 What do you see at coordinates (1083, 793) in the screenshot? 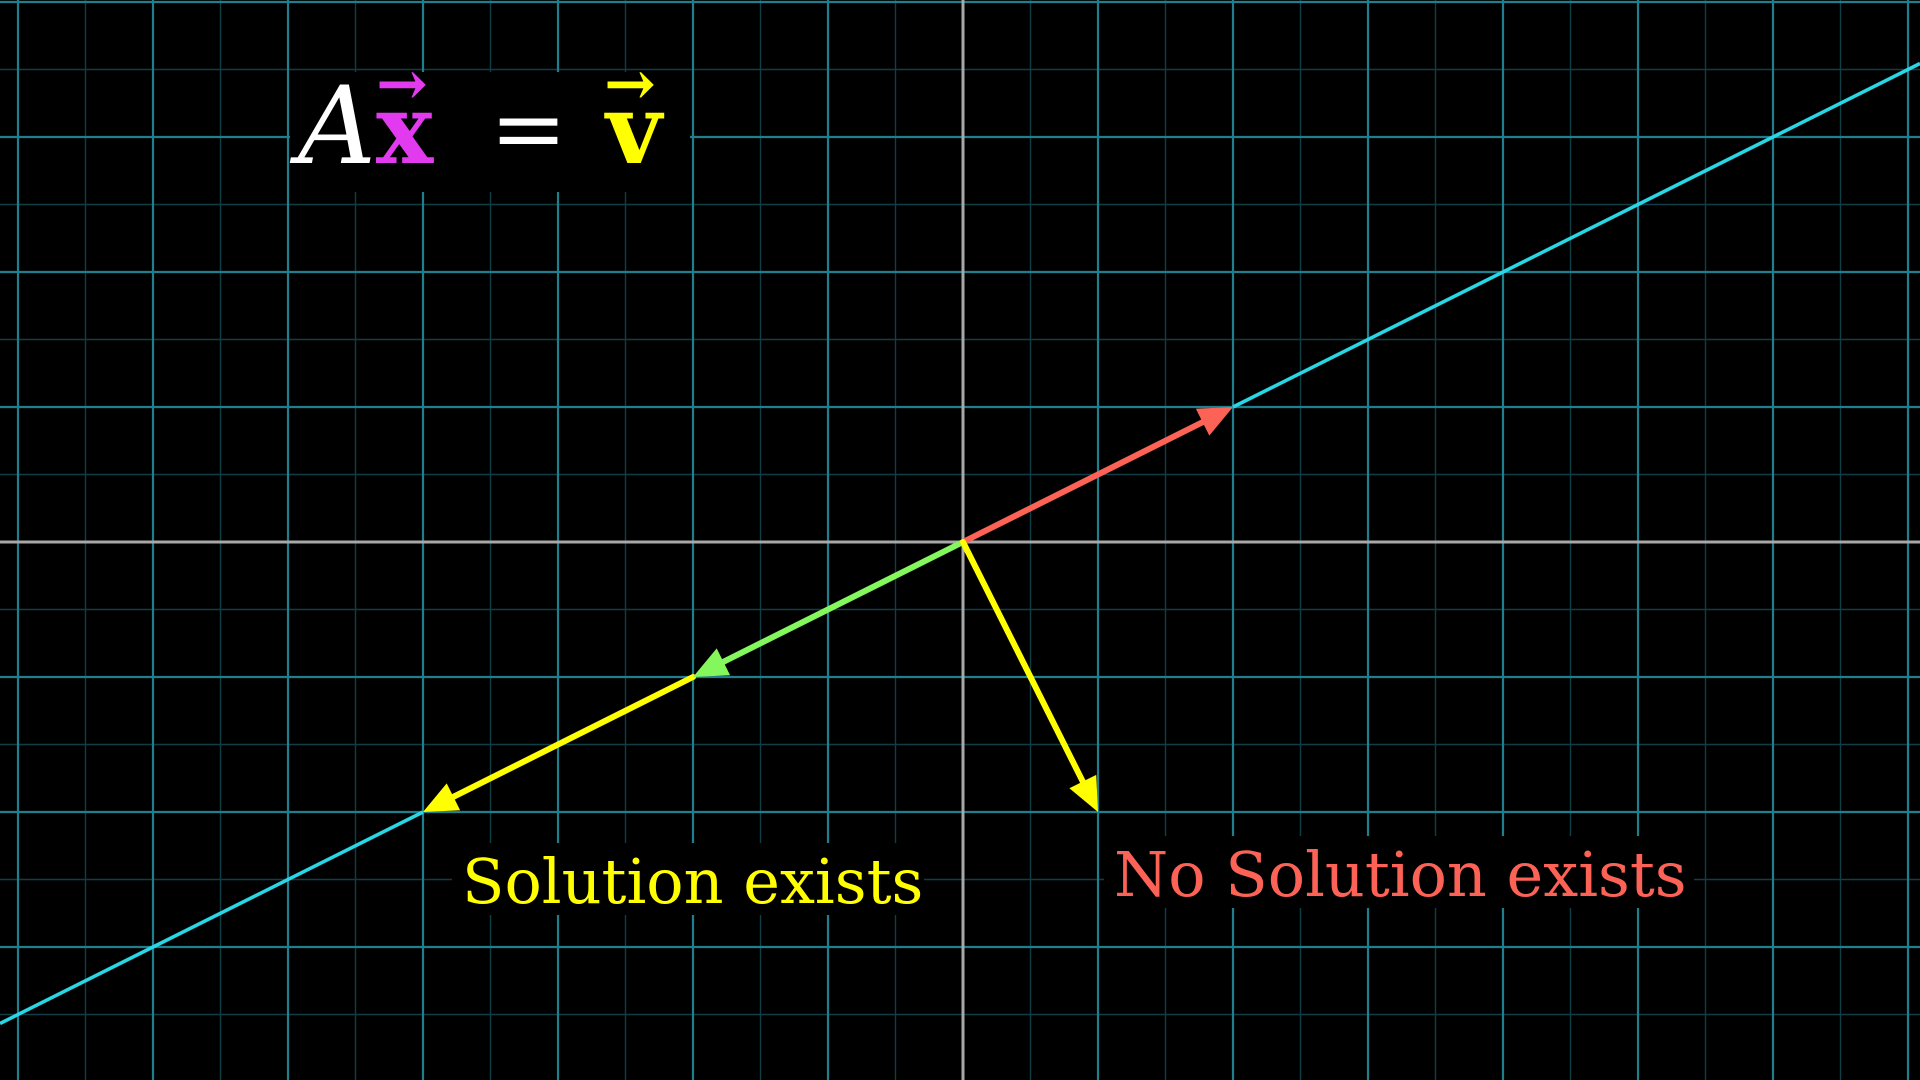
I see `vector-v-off-span-head` at bounding box center [1083, 793].